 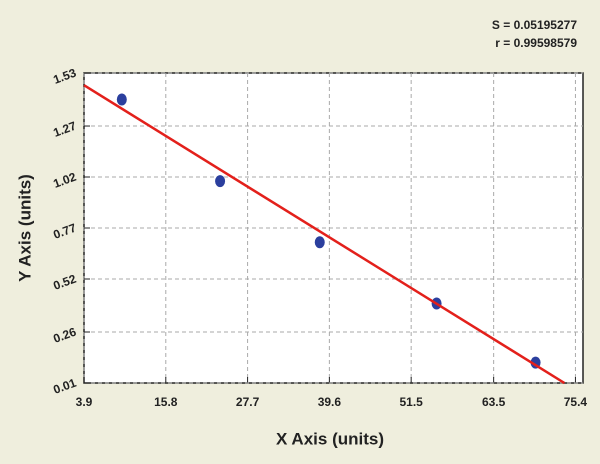 I want to click on y-axis-title: Y Axis (units), so click(x=24, y=228).